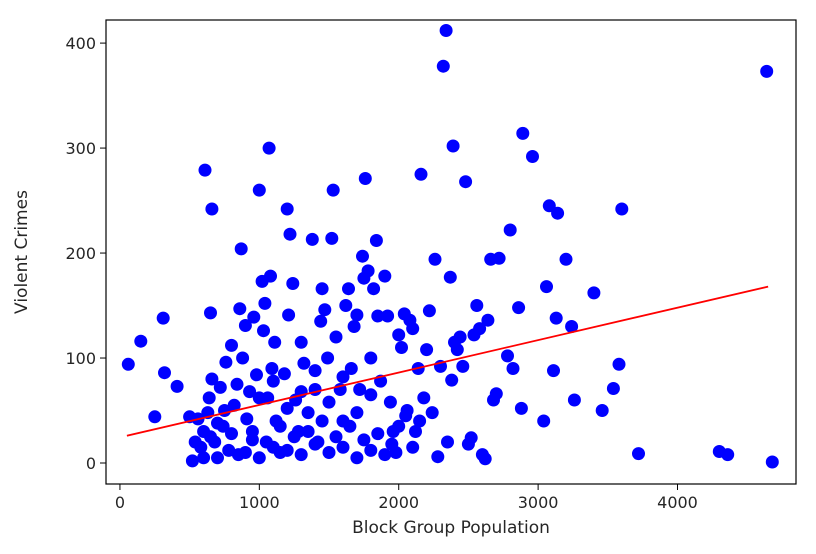  I want to click on x-tick-label: 2000, so click(398, 502).